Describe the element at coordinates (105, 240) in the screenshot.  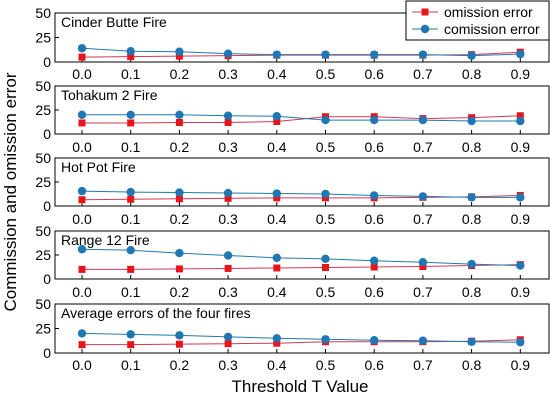
I see `panel-title: Range 12 Fire` at that location.